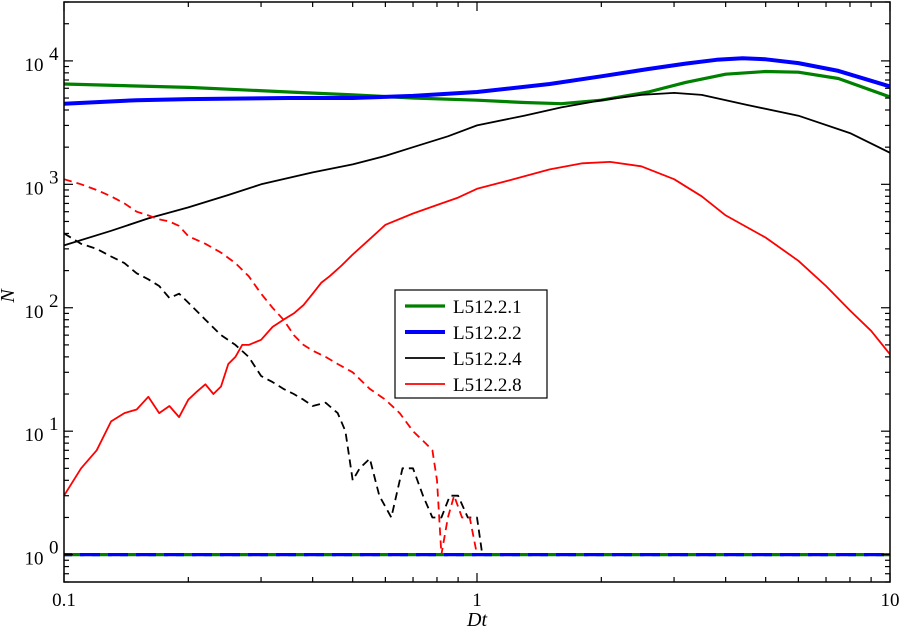  Describe the element at coordinates (54, 177) in the screenshot. I see `y-tick-label-exponent: 3` at that location.